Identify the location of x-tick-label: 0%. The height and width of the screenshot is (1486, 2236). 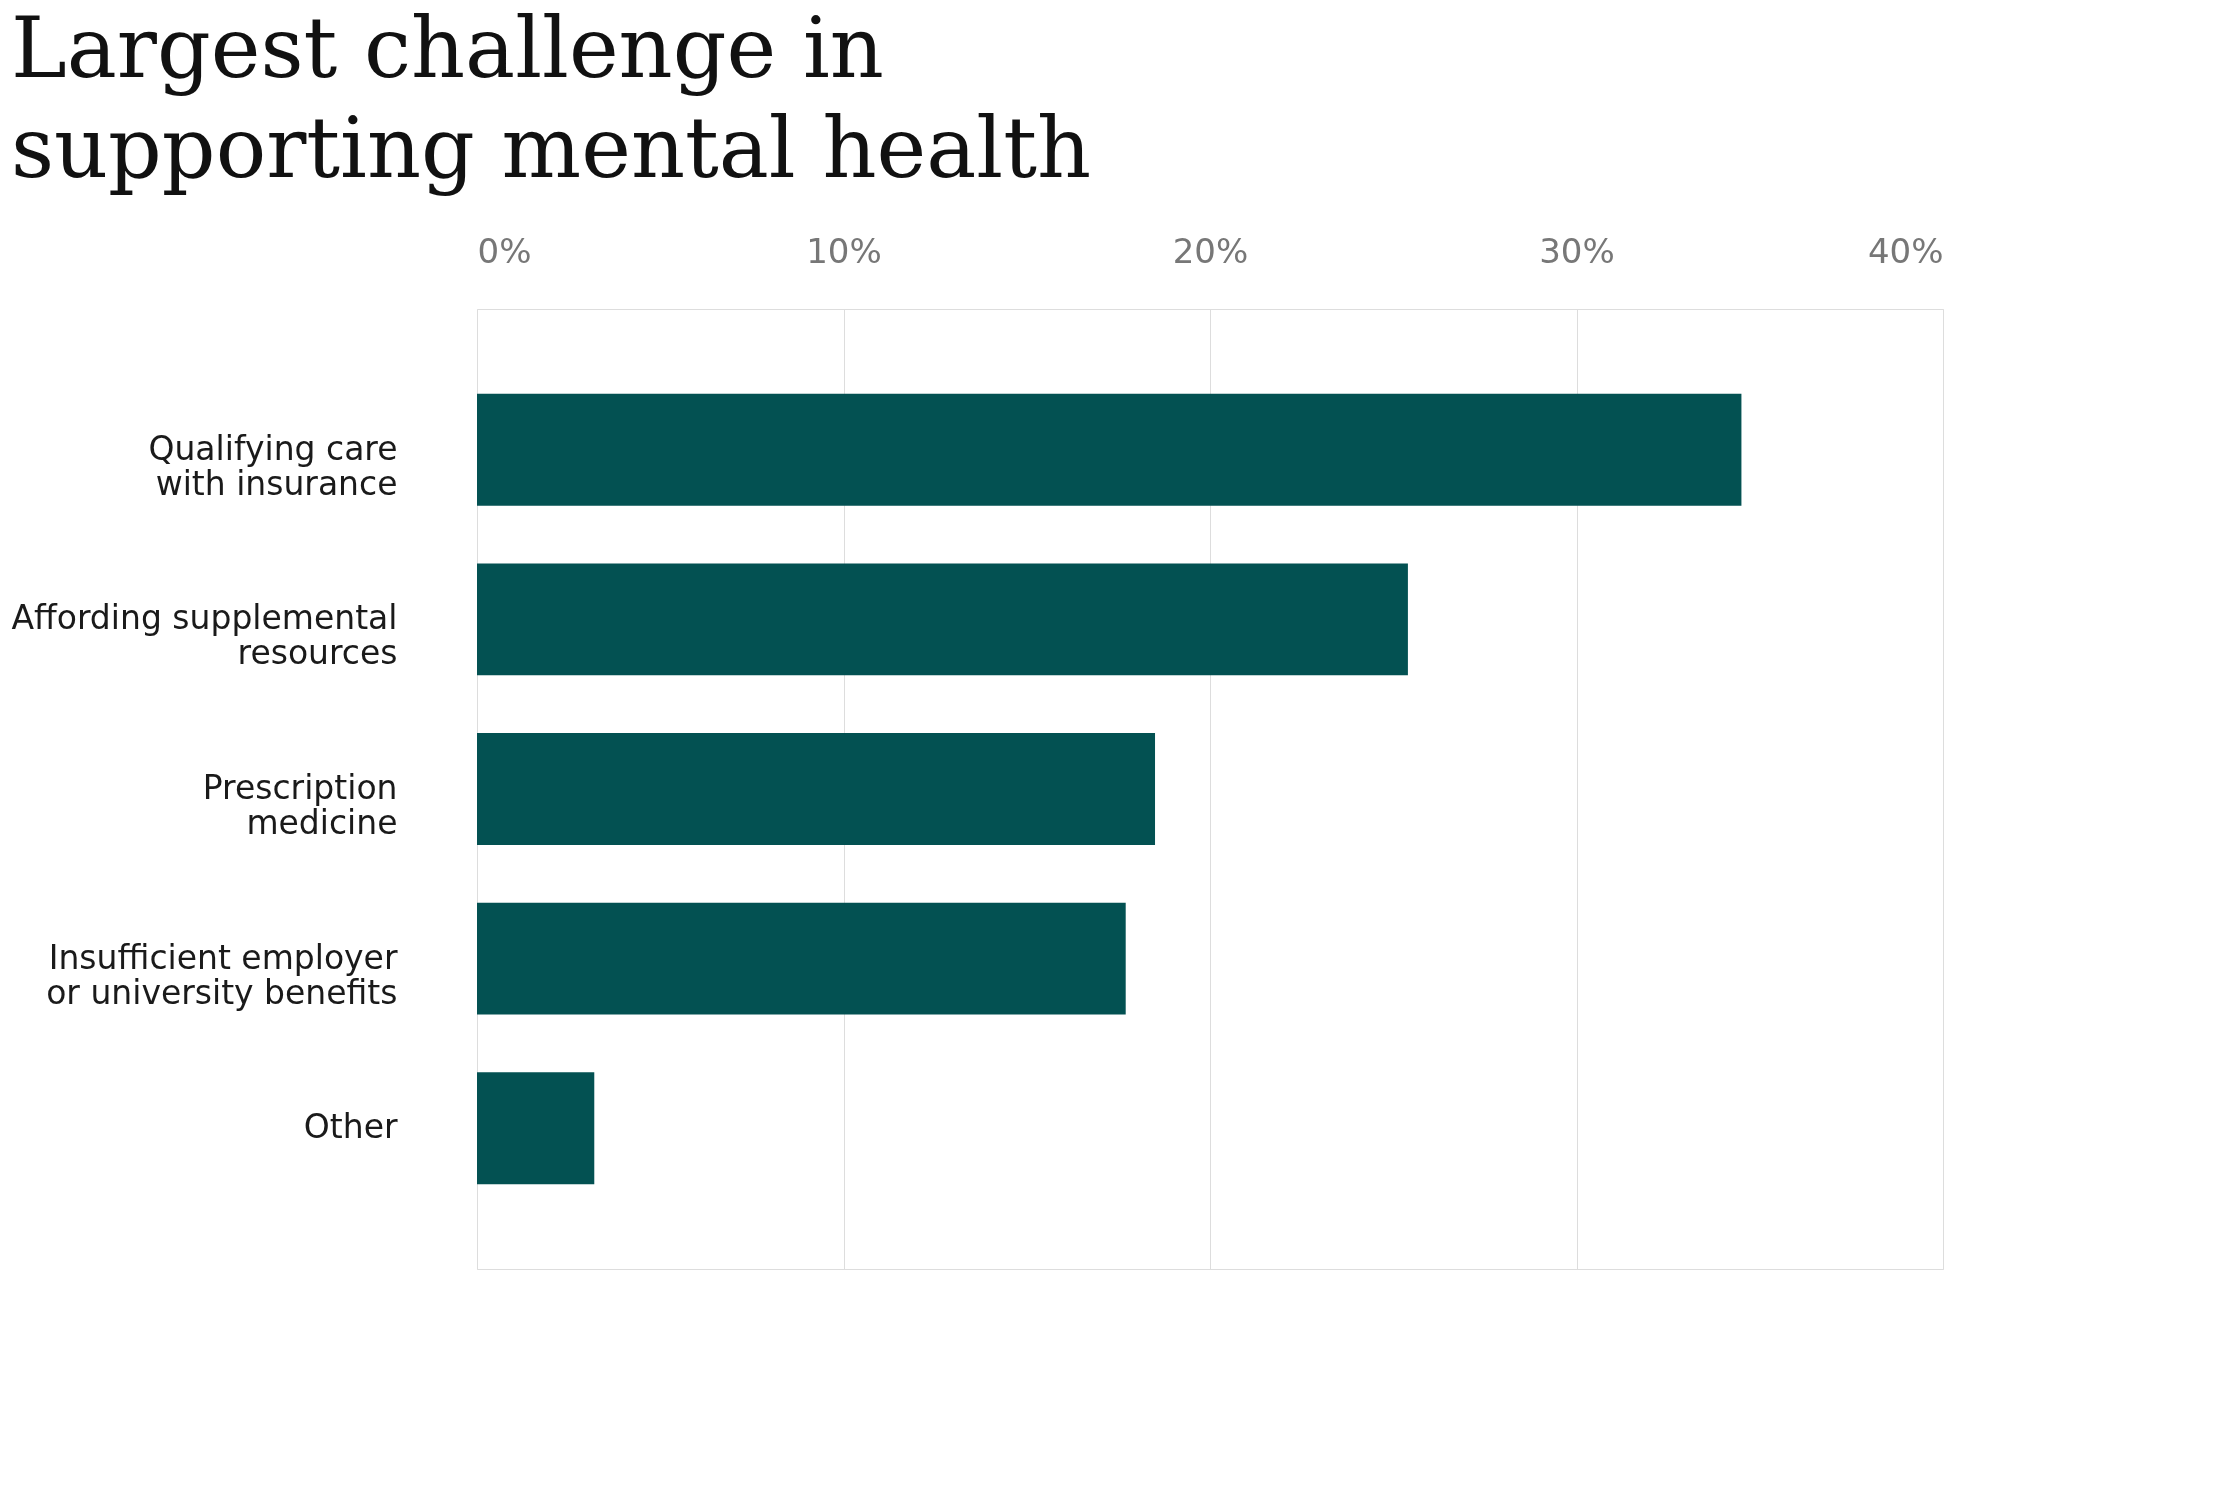
(504, 250).